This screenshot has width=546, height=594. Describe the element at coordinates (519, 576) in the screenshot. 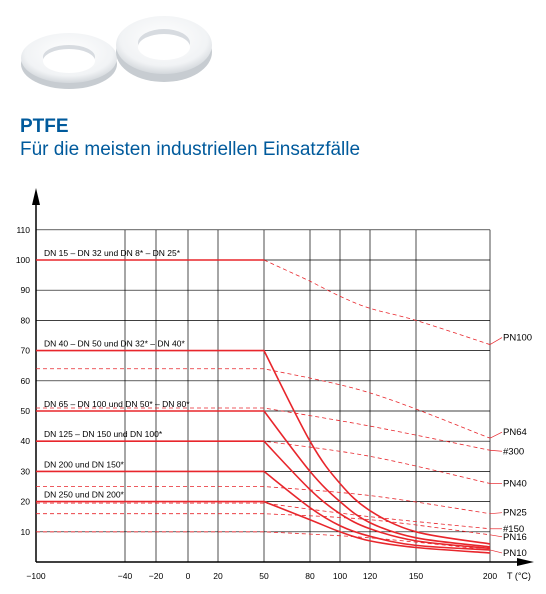

I see `x-axis-label: T (°C)` at that location.